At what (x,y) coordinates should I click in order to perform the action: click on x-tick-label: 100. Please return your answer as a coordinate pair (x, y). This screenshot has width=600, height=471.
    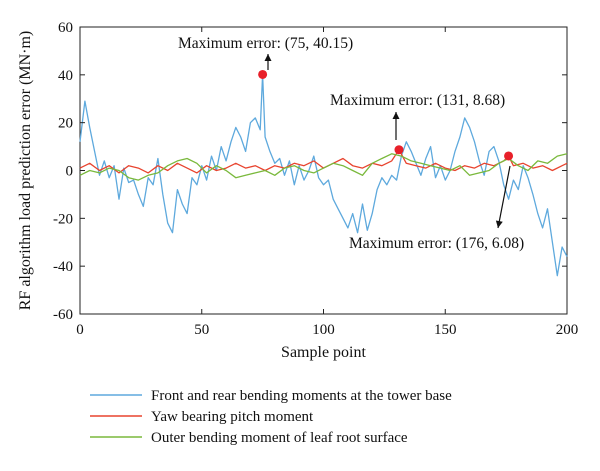
    Looking at the image, I should click on (323, 330).